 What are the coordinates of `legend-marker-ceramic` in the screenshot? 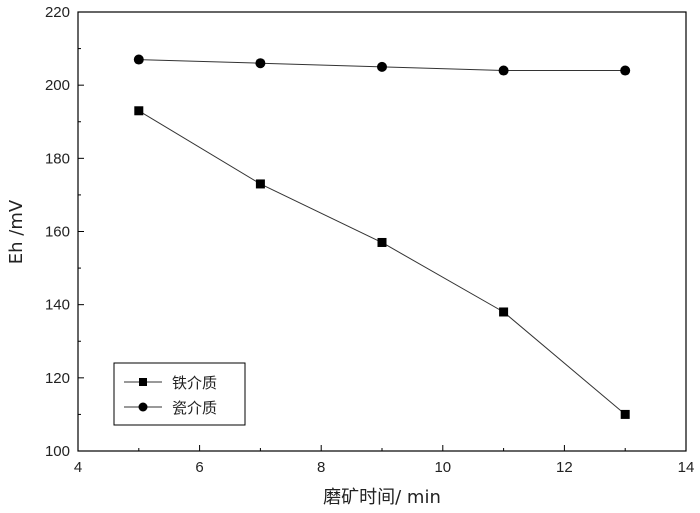 It's located at (143, 407).